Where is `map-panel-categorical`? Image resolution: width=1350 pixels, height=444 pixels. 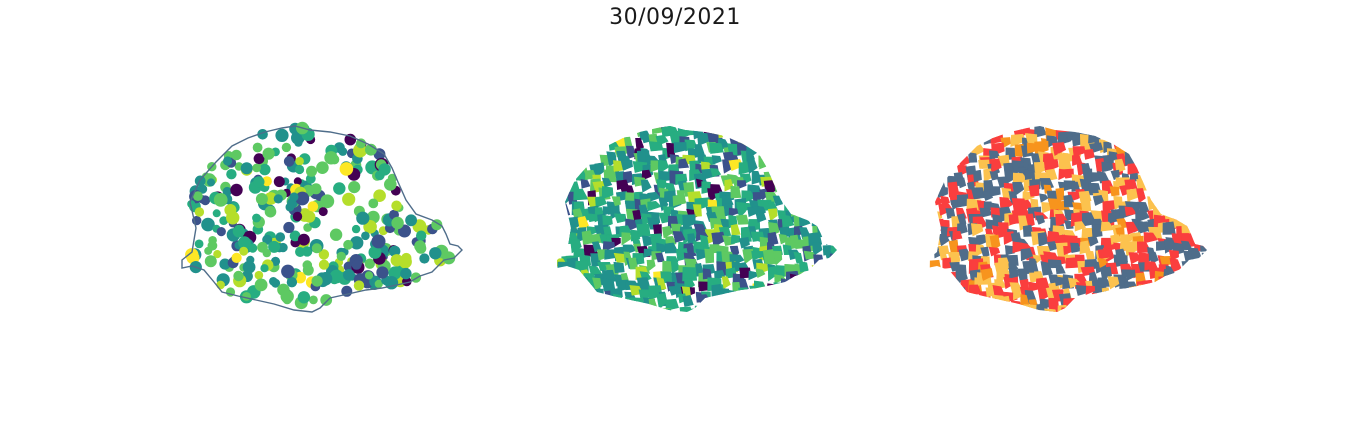
map-panel-categorical is located at coordinates (1068, 219).